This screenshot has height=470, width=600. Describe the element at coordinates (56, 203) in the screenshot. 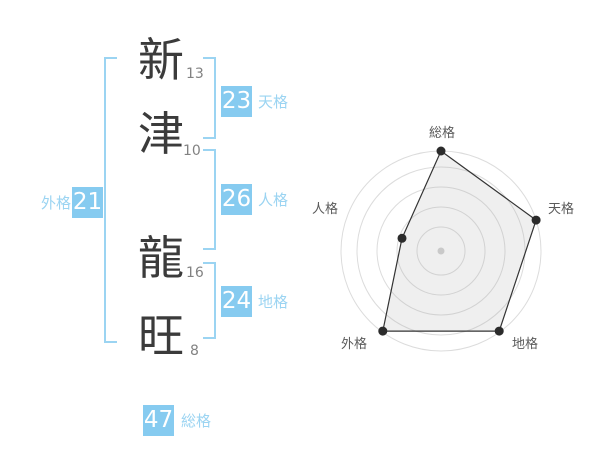

I see `gaikaku-label: 外格` at that location.